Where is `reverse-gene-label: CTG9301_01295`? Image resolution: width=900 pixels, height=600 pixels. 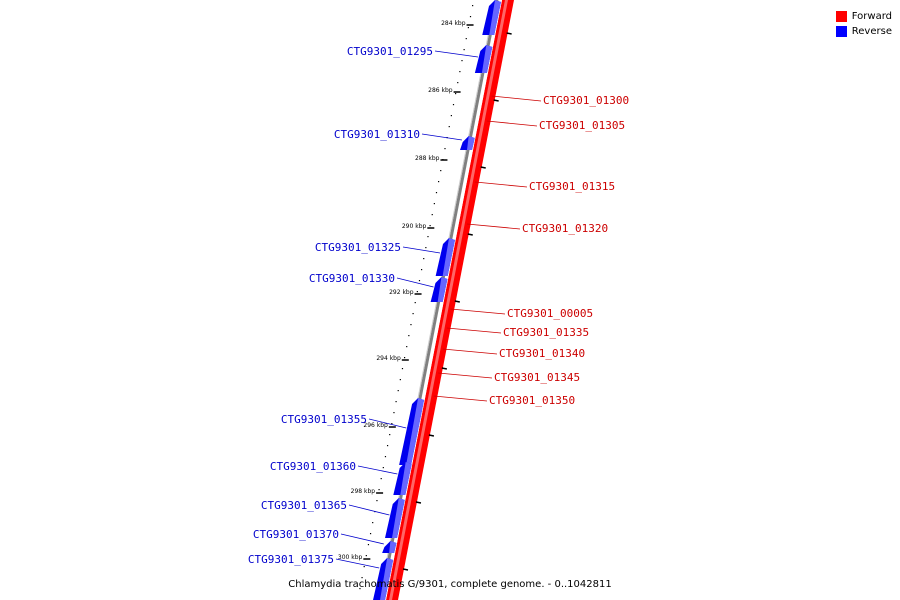
reverse-gene-label: CTG9301_01295 is located at coordinates (390, 51).